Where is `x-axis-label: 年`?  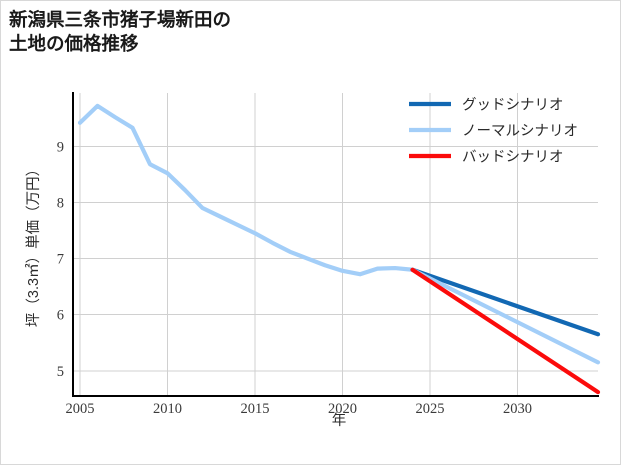
x-axis-label: 年 is located at coordinates (339, 420).